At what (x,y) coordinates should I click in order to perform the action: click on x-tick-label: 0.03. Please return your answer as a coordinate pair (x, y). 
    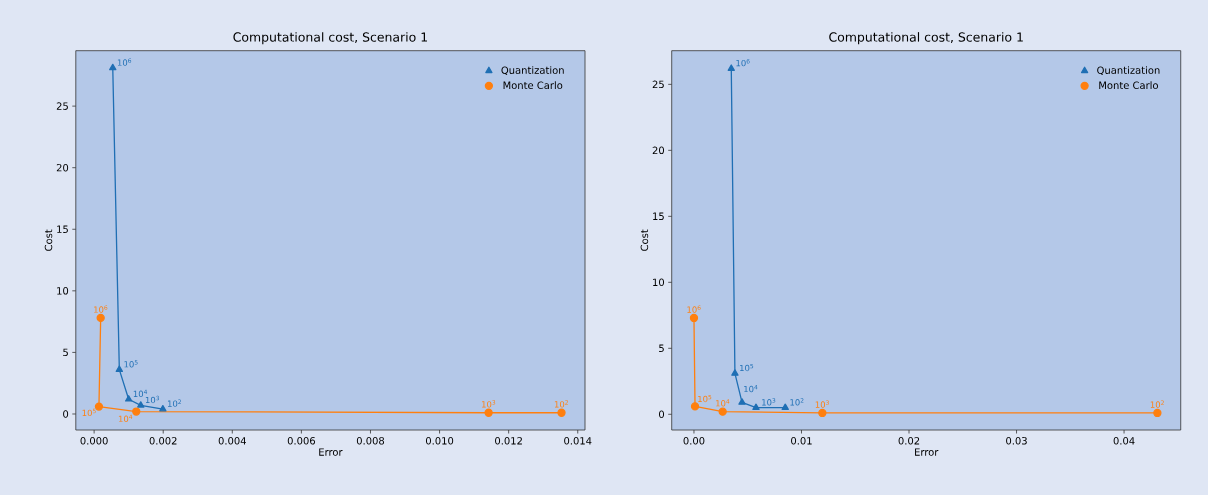
    Looking at the image, I should click on (1016, 441).